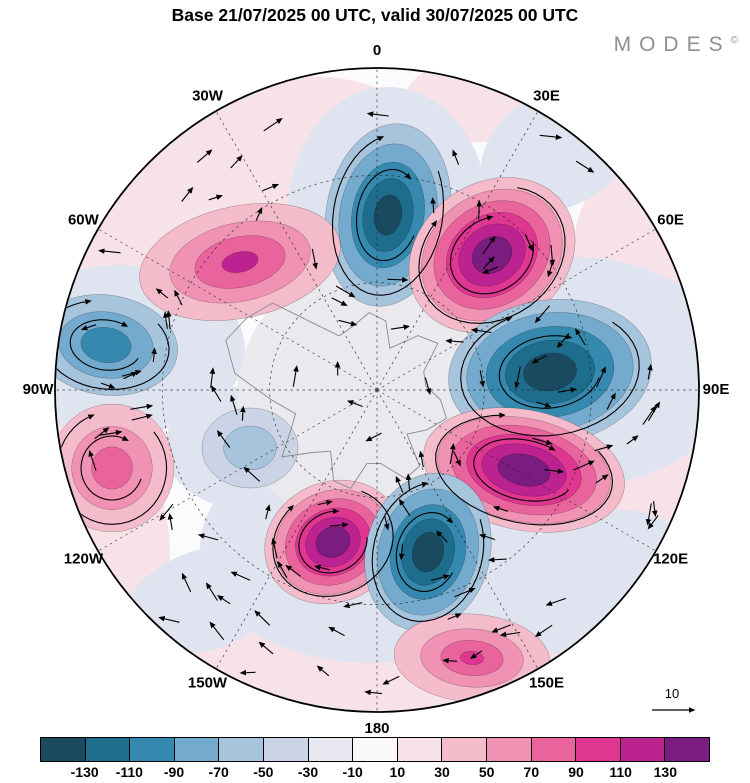 The image size is (750, 783). Describe the element at coordinates (218, 772) in the screenshot. I see `colorbar-tick-label: -70` at that location.